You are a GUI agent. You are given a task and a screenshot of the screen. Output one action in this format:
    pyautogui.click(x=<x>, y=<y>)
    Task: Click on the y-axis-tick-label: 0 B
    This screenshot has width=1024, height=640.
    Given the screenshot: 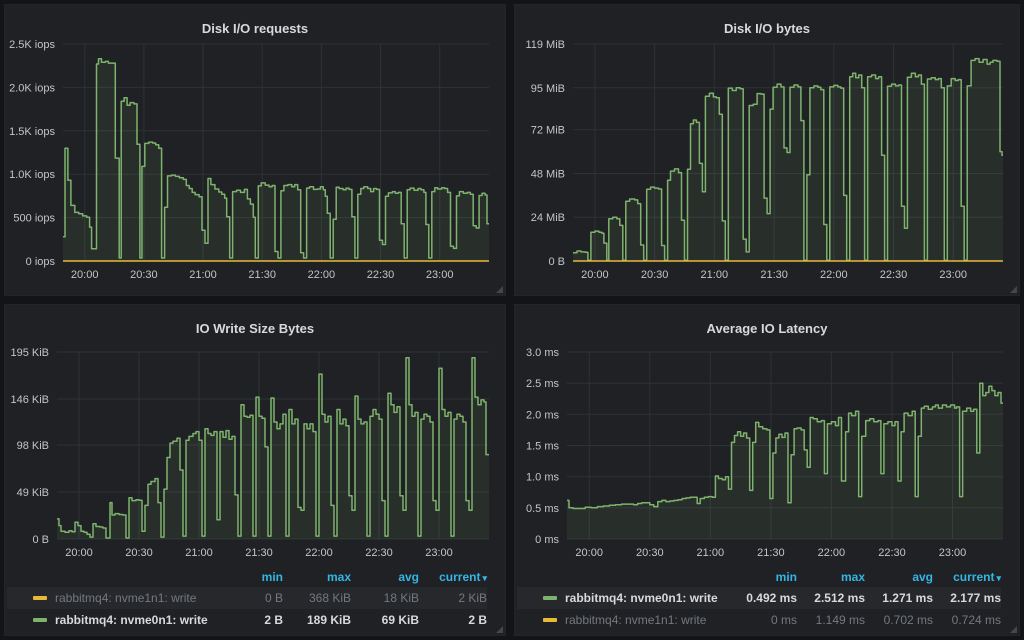 What is the action you would take?
    pyautogui.click(x=40, y=540)
    